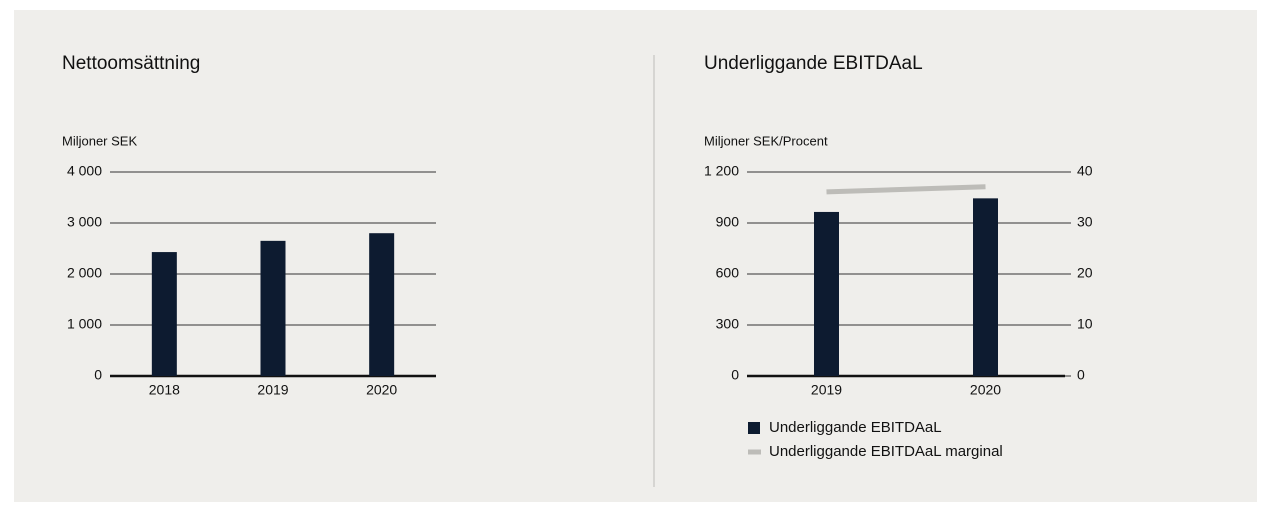  What do you see at coordinates (99, 140) in the screenshot?
I see `axis-label: Miljoner SEK` at bounding box center [99, 140].